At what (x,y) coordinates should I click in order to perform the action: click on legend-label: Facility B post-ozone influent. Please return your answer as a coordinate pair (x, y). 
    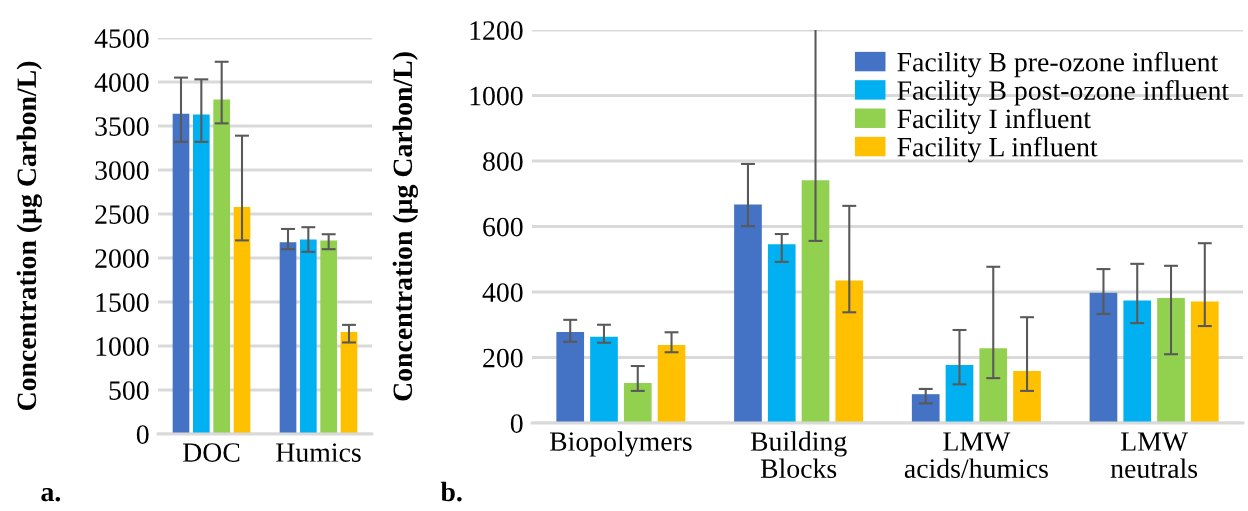
    Looking at the image, I should click on (1063, 93).